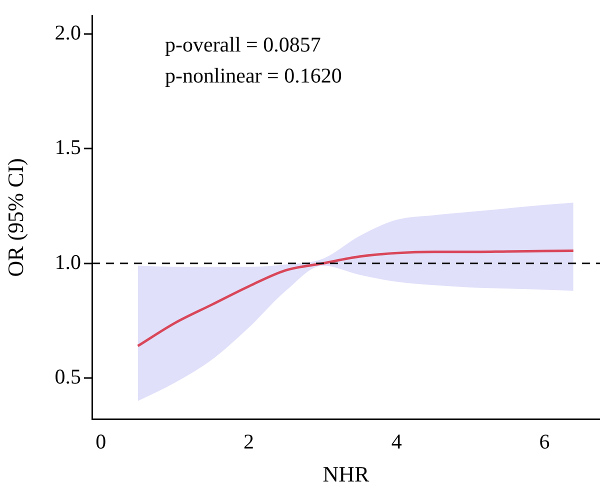  Describe the element at coordinates (67, 376) in the screenshot. I see `y-tick-label: 0.5` at that location.